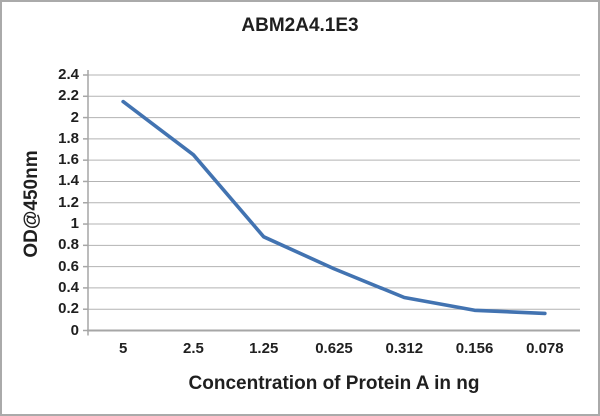 The height and width of the screenshot is (416, 600). Describe the element at coordinates (68, 309) in the screenshot. I see `y-tick-label: 0.2` at that location.